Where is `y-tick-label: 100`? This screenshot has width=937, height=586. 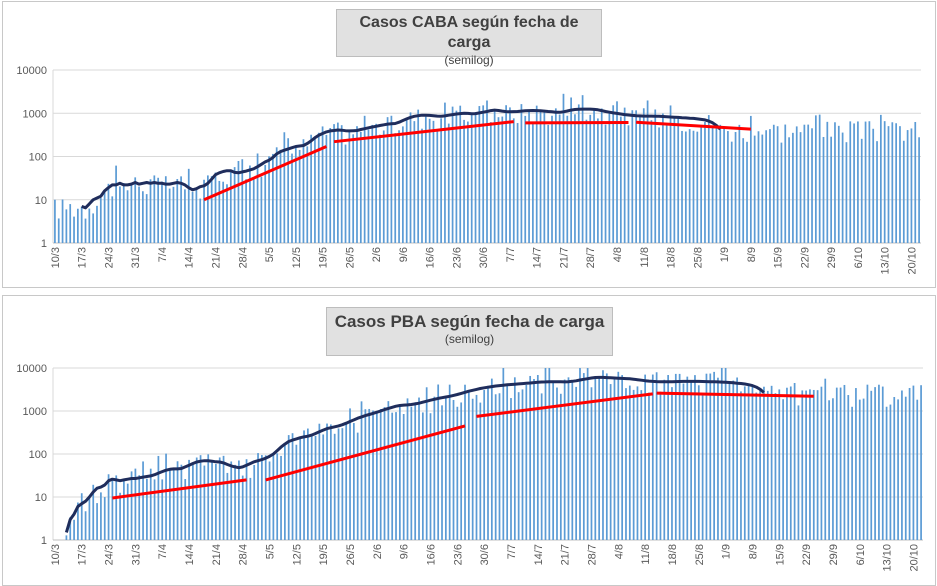 y-tick-label: 100 is located at coordinates (38, 158).